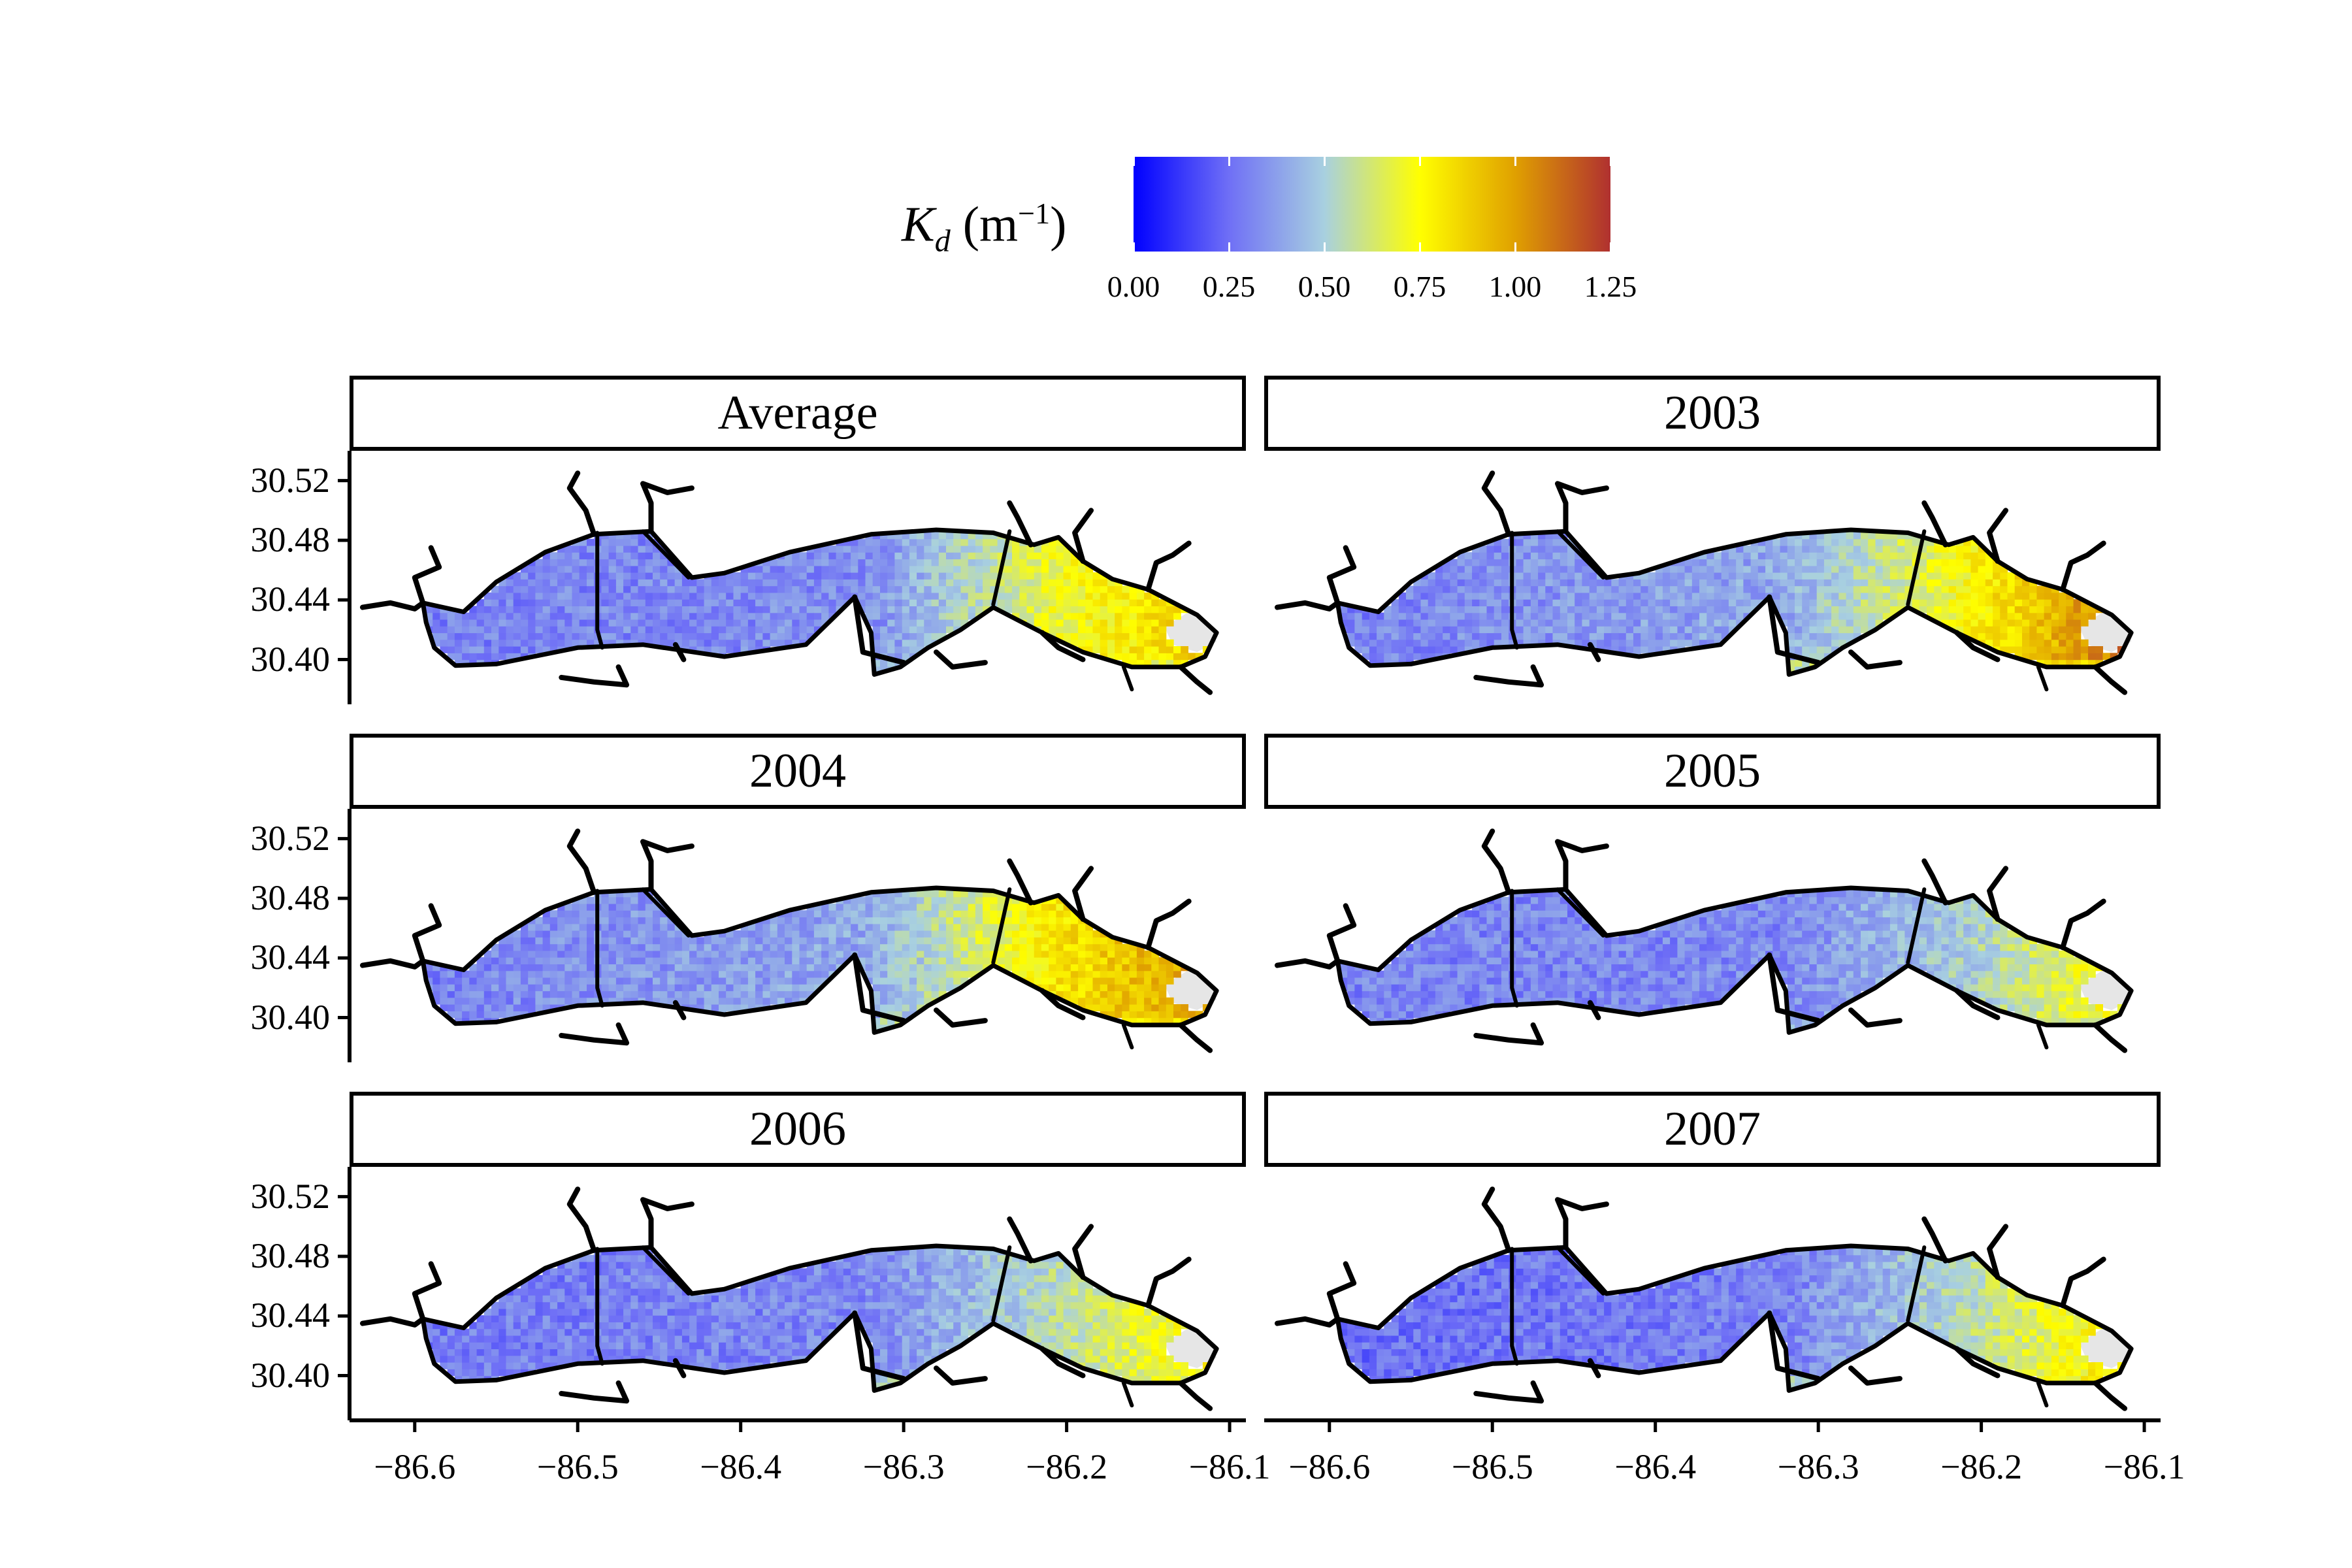 The image size is (2352, 1568). I want to click on facet-strip-2003: 2003, so click(1712, 413).